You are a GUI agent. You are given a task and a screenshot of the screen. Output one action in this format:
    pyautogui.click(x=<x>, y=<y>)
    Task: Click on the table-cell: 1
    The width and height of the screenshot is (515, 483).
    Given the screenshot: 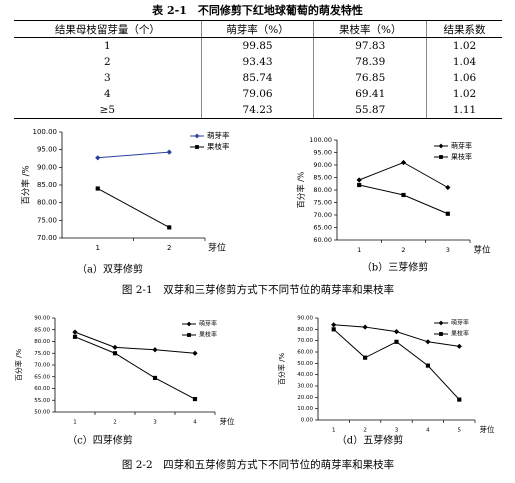 What is the action you would take?
    pyautogui.click(x=107, y=46)
    